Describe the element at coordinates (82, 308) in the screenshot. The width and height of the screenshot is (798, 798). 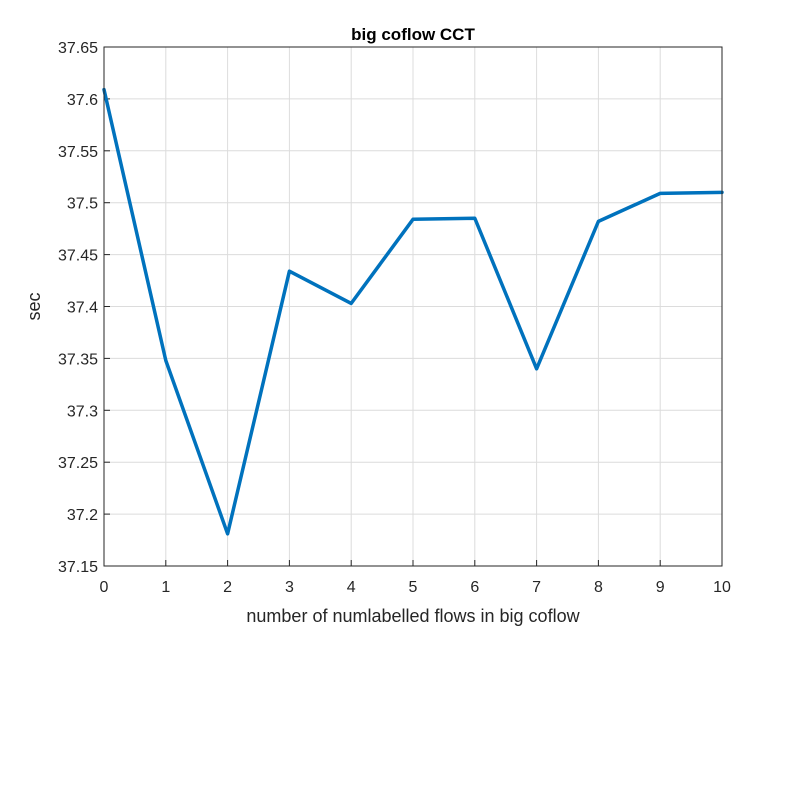
I see `y-tick-label: 37.4` at that location.